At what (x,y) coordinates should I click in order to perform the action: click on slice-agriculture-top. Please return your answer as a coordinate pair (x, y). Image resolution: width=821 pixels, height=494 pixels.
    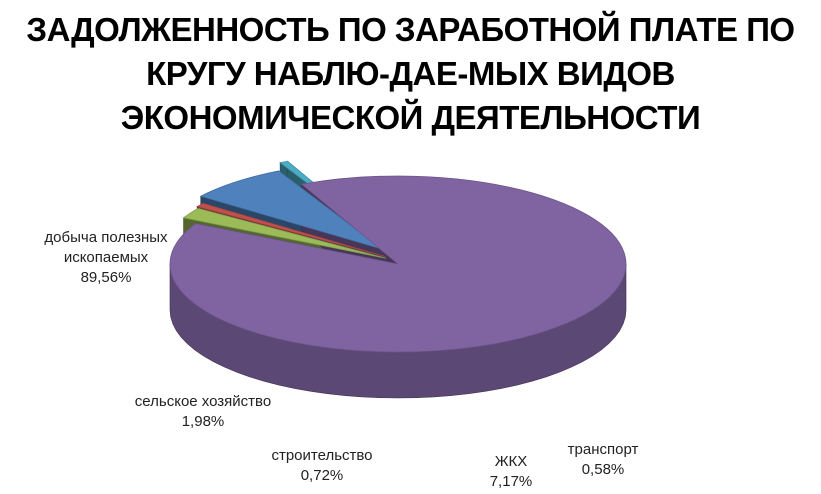
    Looking at the image, I should click on (284, 233).